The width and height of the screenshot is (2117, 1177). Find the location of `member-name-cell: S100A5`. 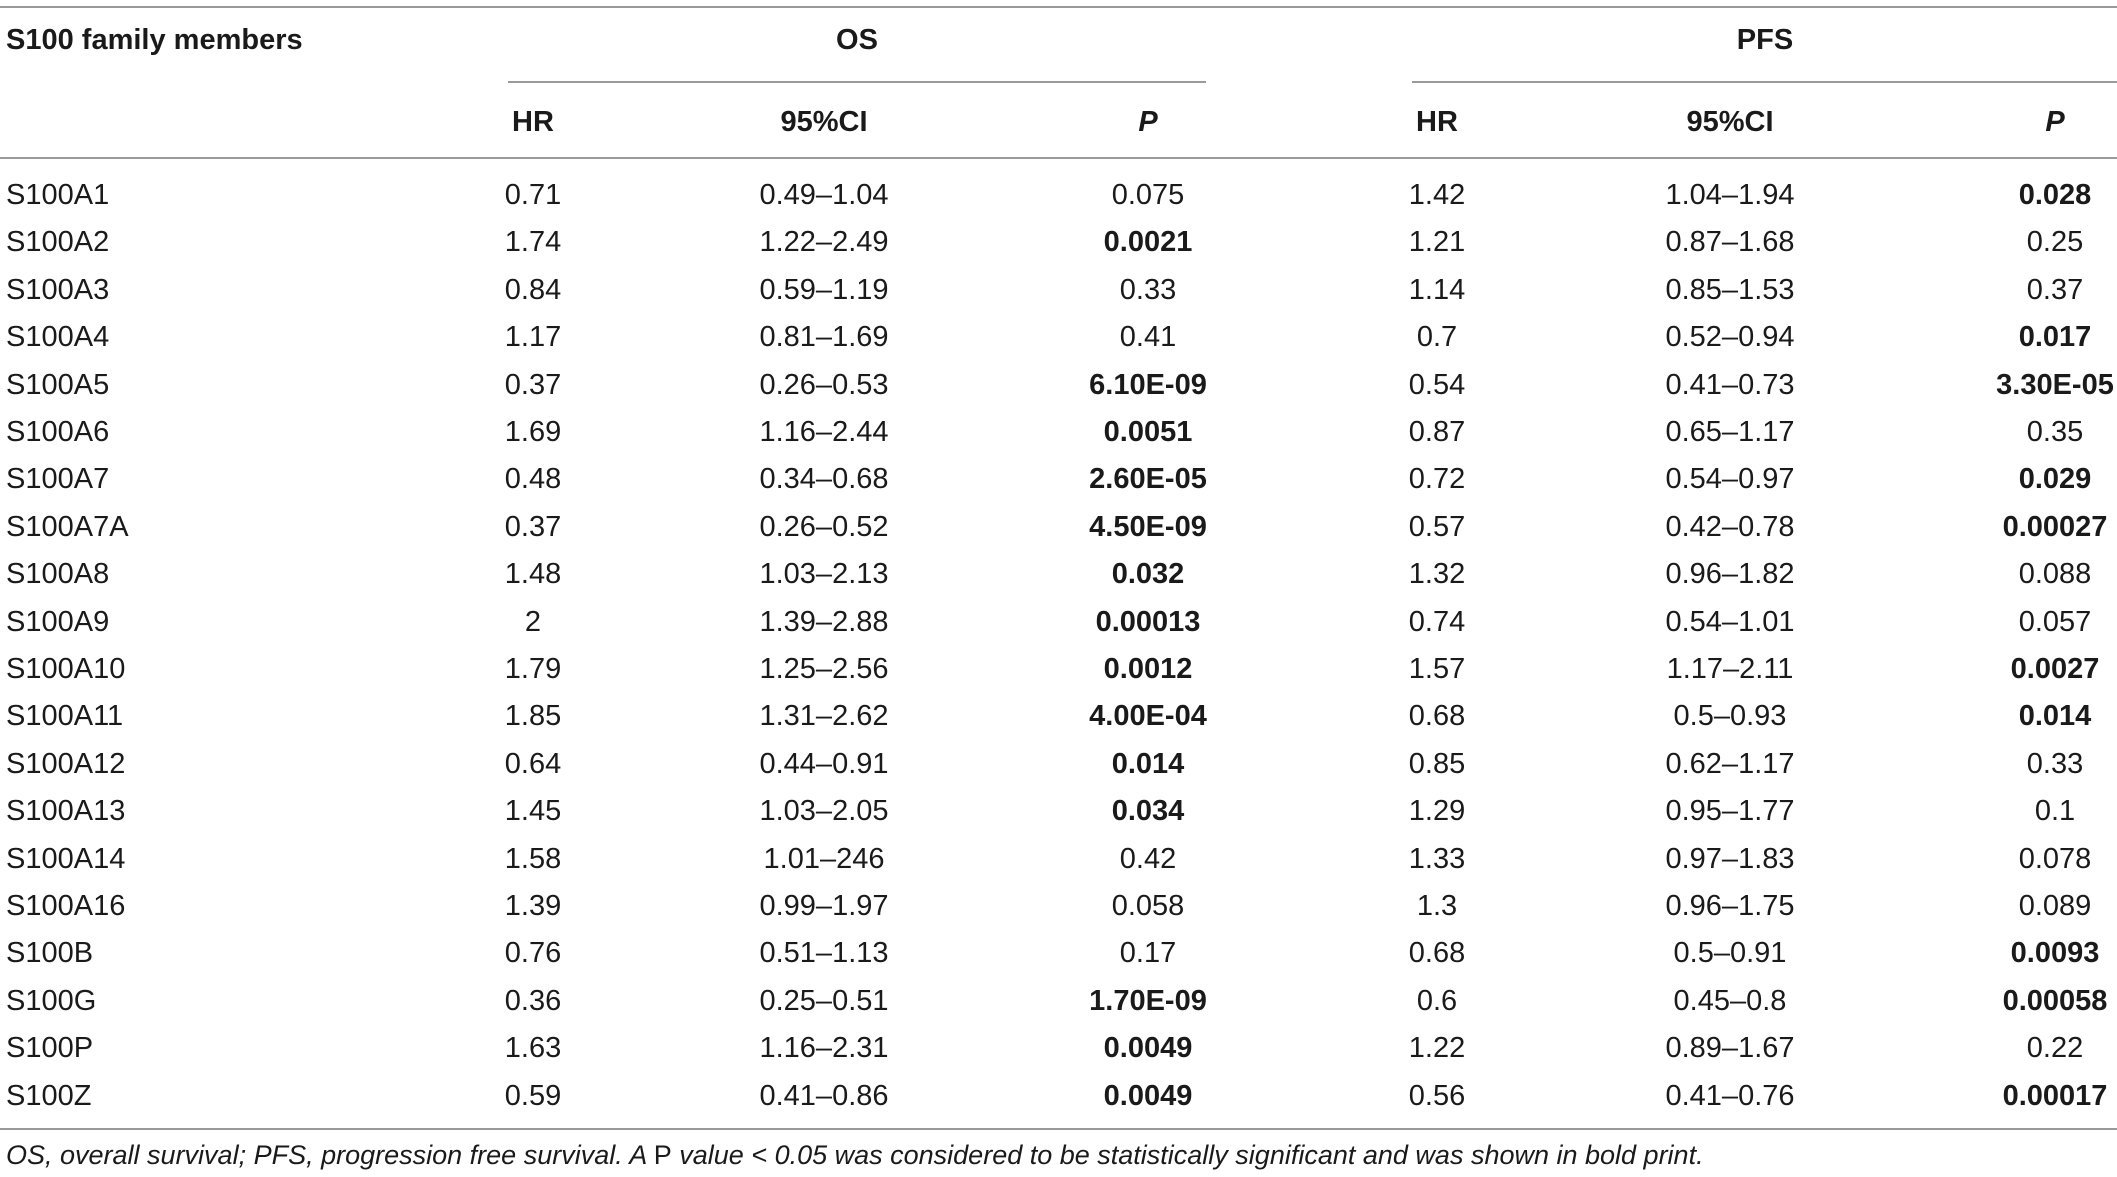

member-name-cell: S100A5 is located at coordinates (58, 385).